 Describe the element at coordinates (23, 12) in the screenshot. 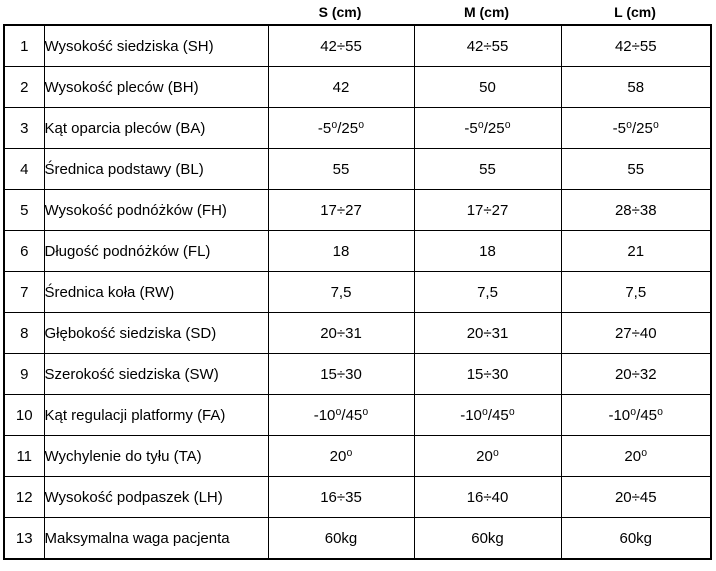

I see `header-spacer-number-col` at that location.